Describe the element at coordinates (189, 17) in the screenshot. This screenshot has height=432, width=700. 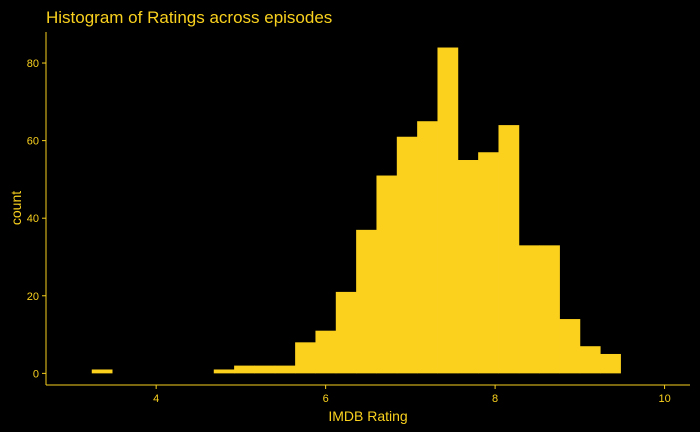
I see `chart-title: Histogram of Ratings across episodes` at that location.